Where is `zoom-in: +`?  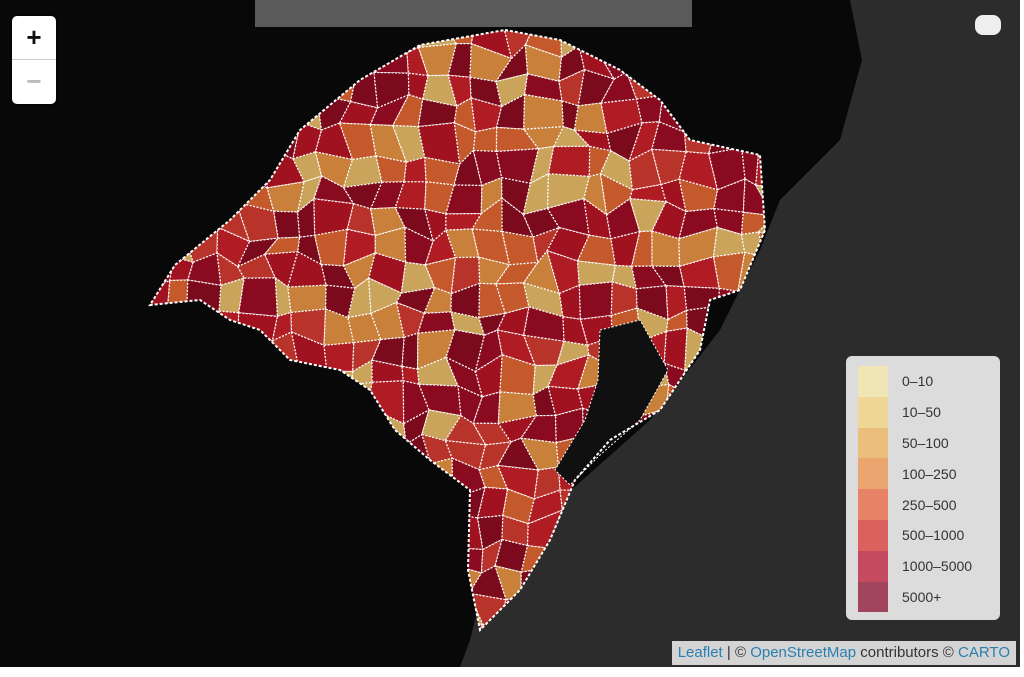
zoom-in: + is located at coordinates (34, 38).